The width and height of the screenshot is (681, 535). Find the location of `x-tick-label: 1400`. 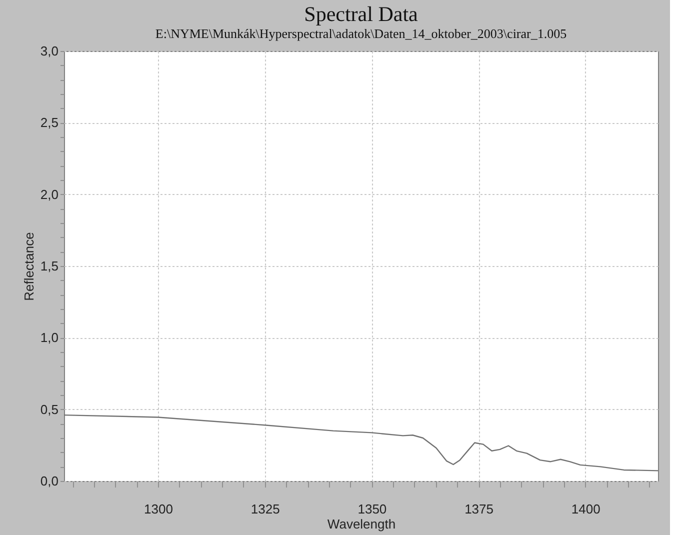

x-tick-label: 1400 is located at coordinates (585, 509).